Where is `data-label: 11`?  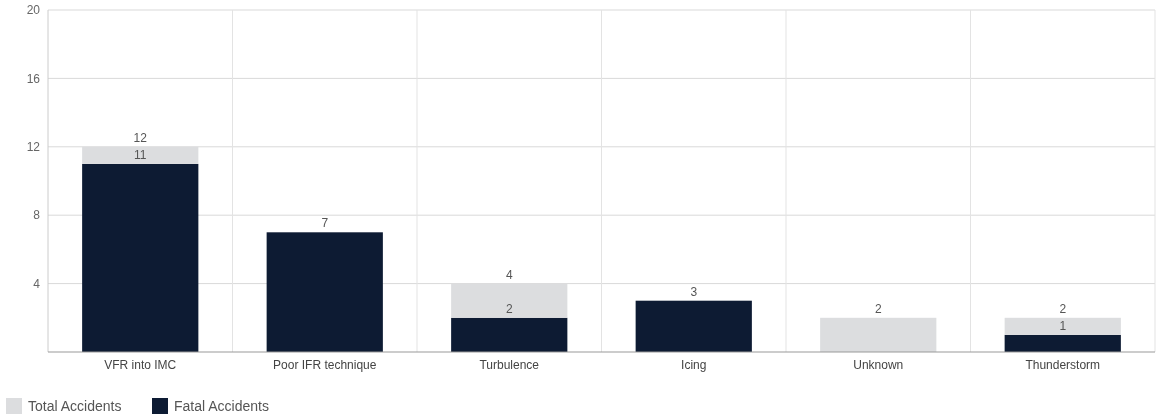
data-label: 11 is located at coordinates (140, 154).